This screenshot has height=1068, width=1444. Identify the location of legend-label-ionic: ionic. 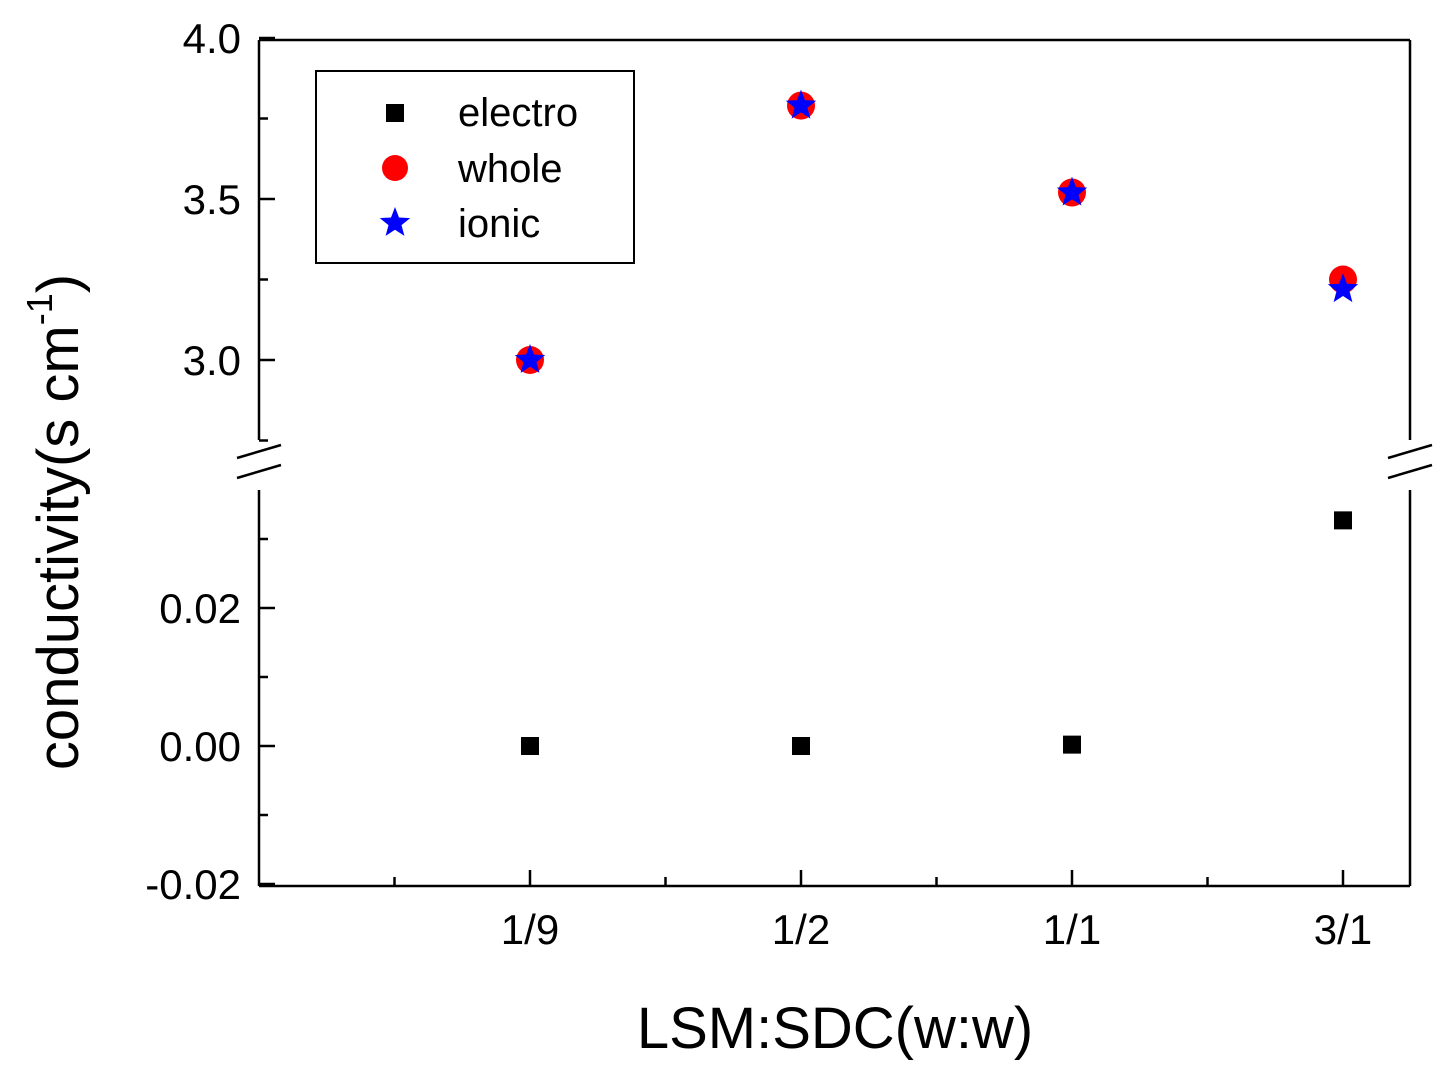
(499, 224).